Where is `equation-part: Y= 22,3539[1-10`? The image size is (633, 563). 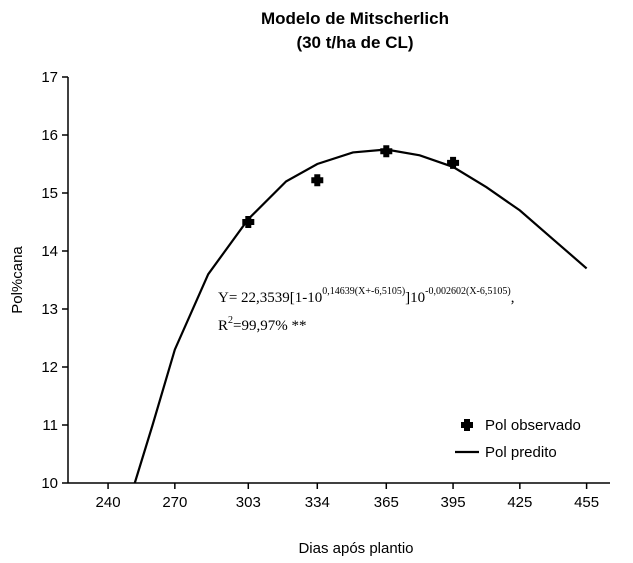 equation-part: Y= 22,3539[1-10 is located at coordinates (270, 298).